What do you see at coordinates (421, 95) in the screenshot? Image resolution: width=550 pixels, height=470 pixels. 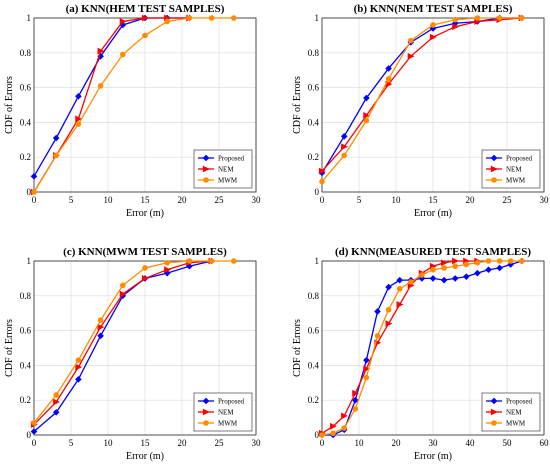 I see `series-line-proposed` at bounding box center [421, 95].